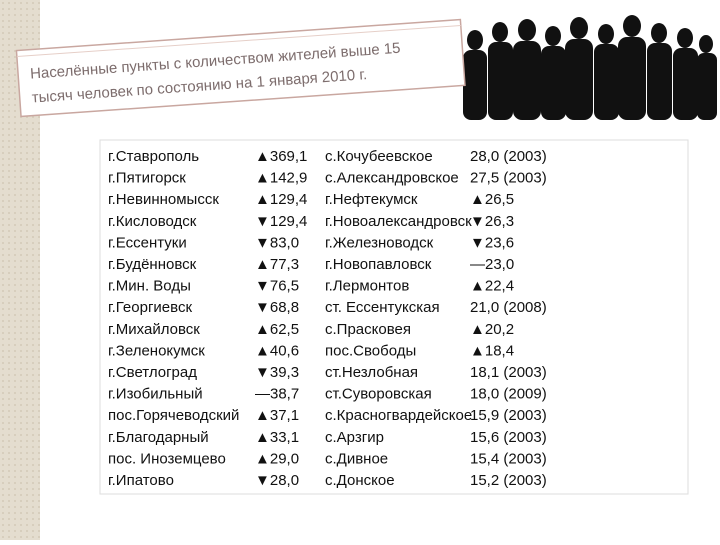  I want to click on settlement-name: г.Ставрополь, so click(153, 156).